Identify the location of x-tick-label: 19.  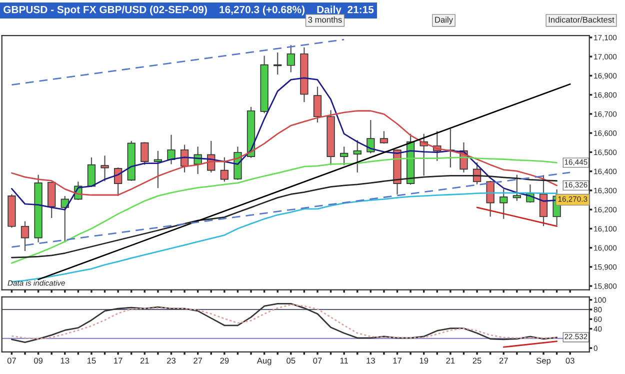
(424, 361).